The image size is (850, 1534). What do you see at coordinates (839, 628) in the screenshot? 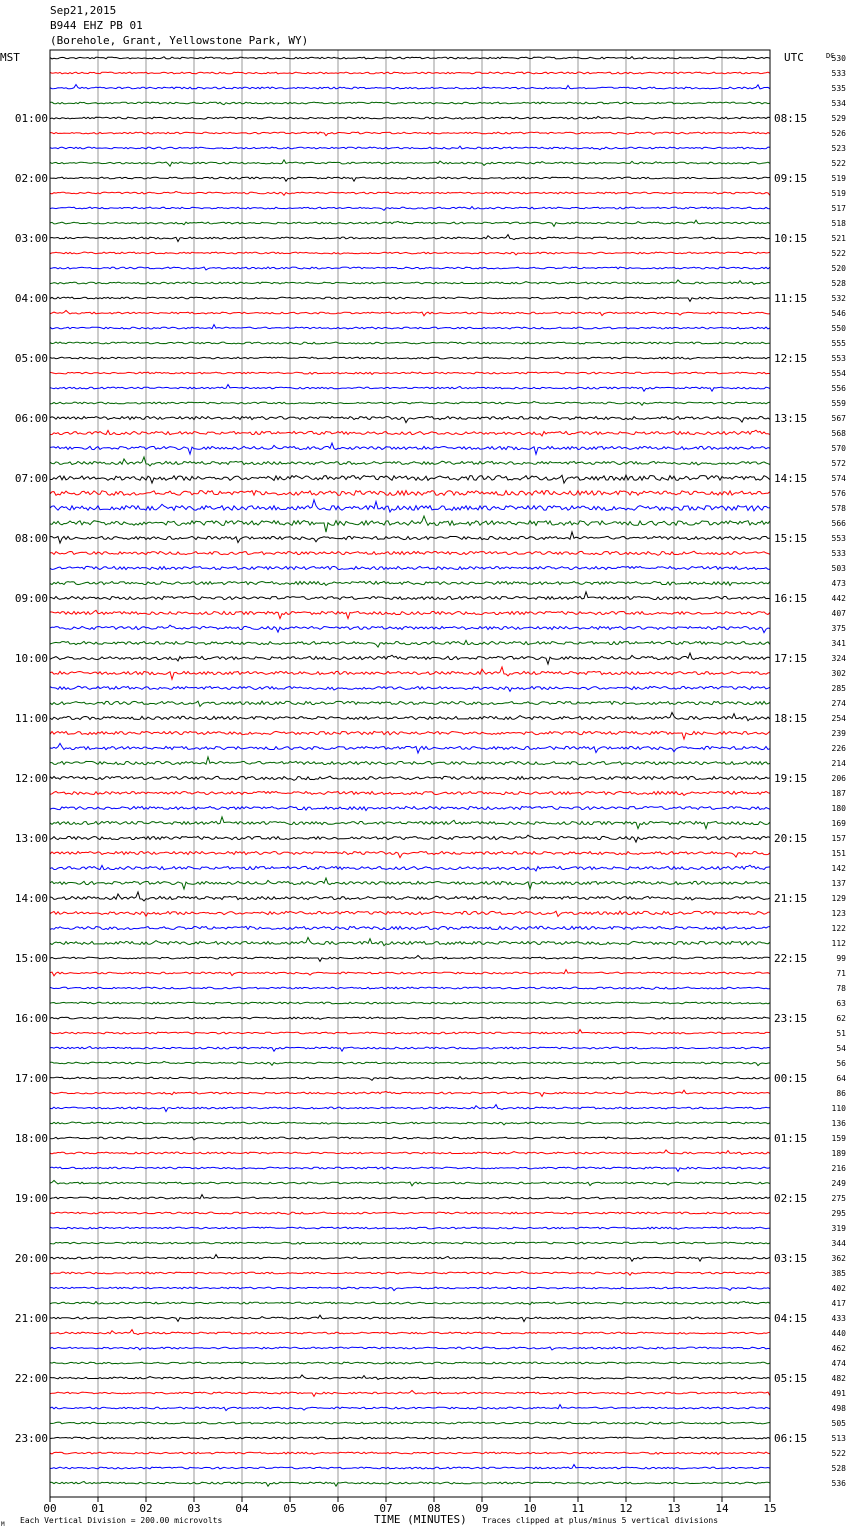
I see `dc-offset-label: 375` at bounding box center [839, 628].